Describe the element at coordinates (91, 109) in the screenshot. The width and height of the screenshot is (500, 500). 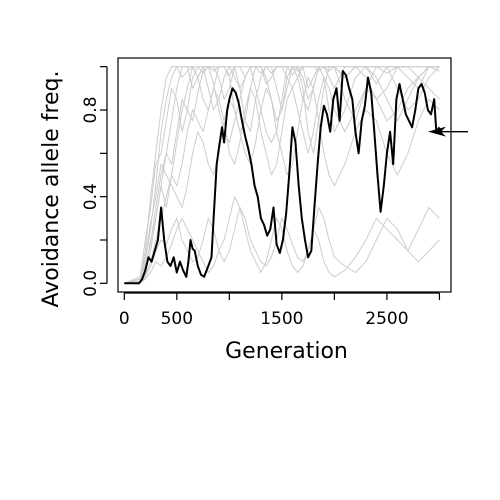
I see `y-tick-label: 0.8` at that location.